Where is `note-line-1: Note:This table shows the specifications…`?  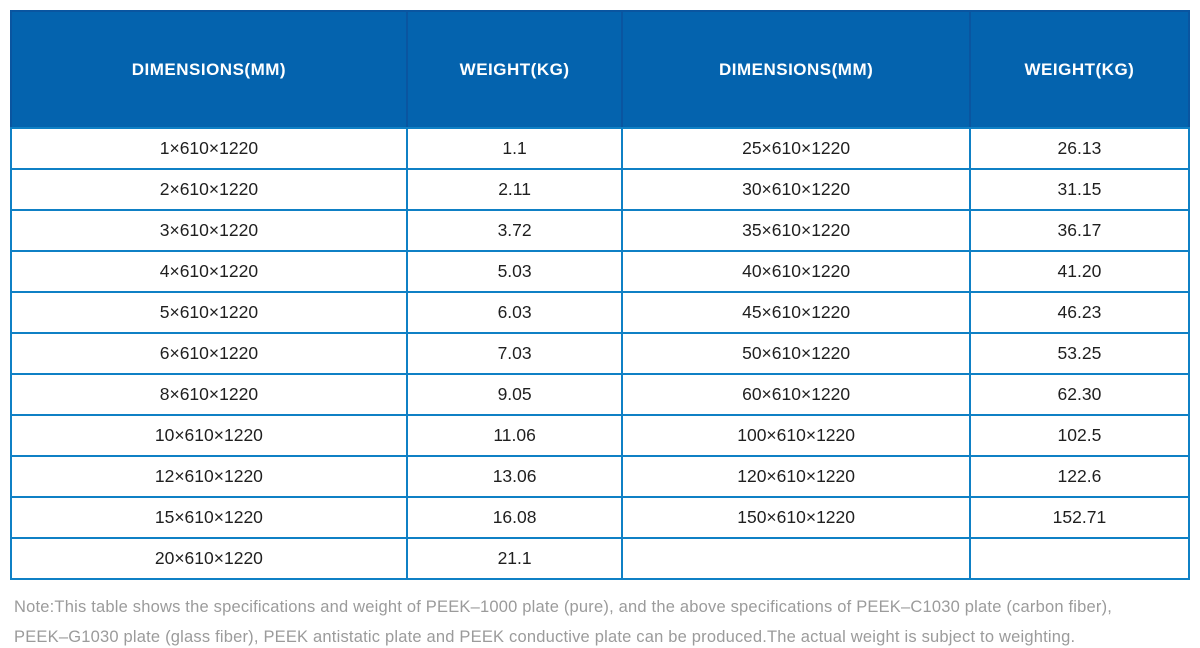 note-line-1: Note:This table shows the specifications… is located at coordinates (563, 607).